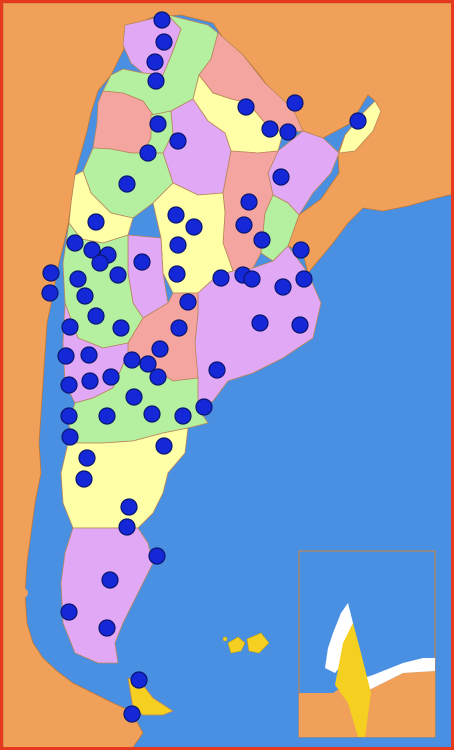 The width and height of the screenshot is (454, 750). I want to click on location-marker-m17, so click(262, 240).